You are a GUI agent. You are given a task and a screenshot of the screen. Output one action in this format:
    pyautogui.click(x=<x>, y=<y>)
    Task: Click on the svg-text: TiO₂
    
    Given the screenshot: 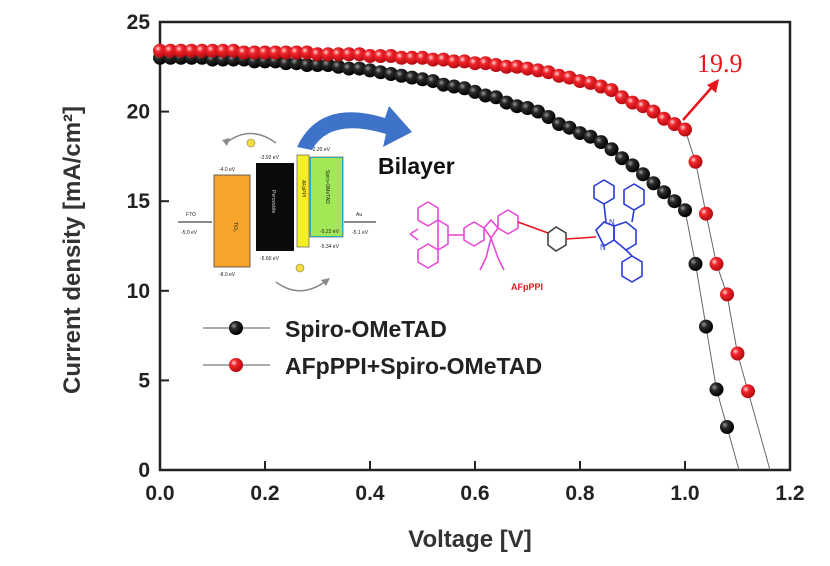 What is the action you would take?
    pyautogui.click(x=235, y=227)
    